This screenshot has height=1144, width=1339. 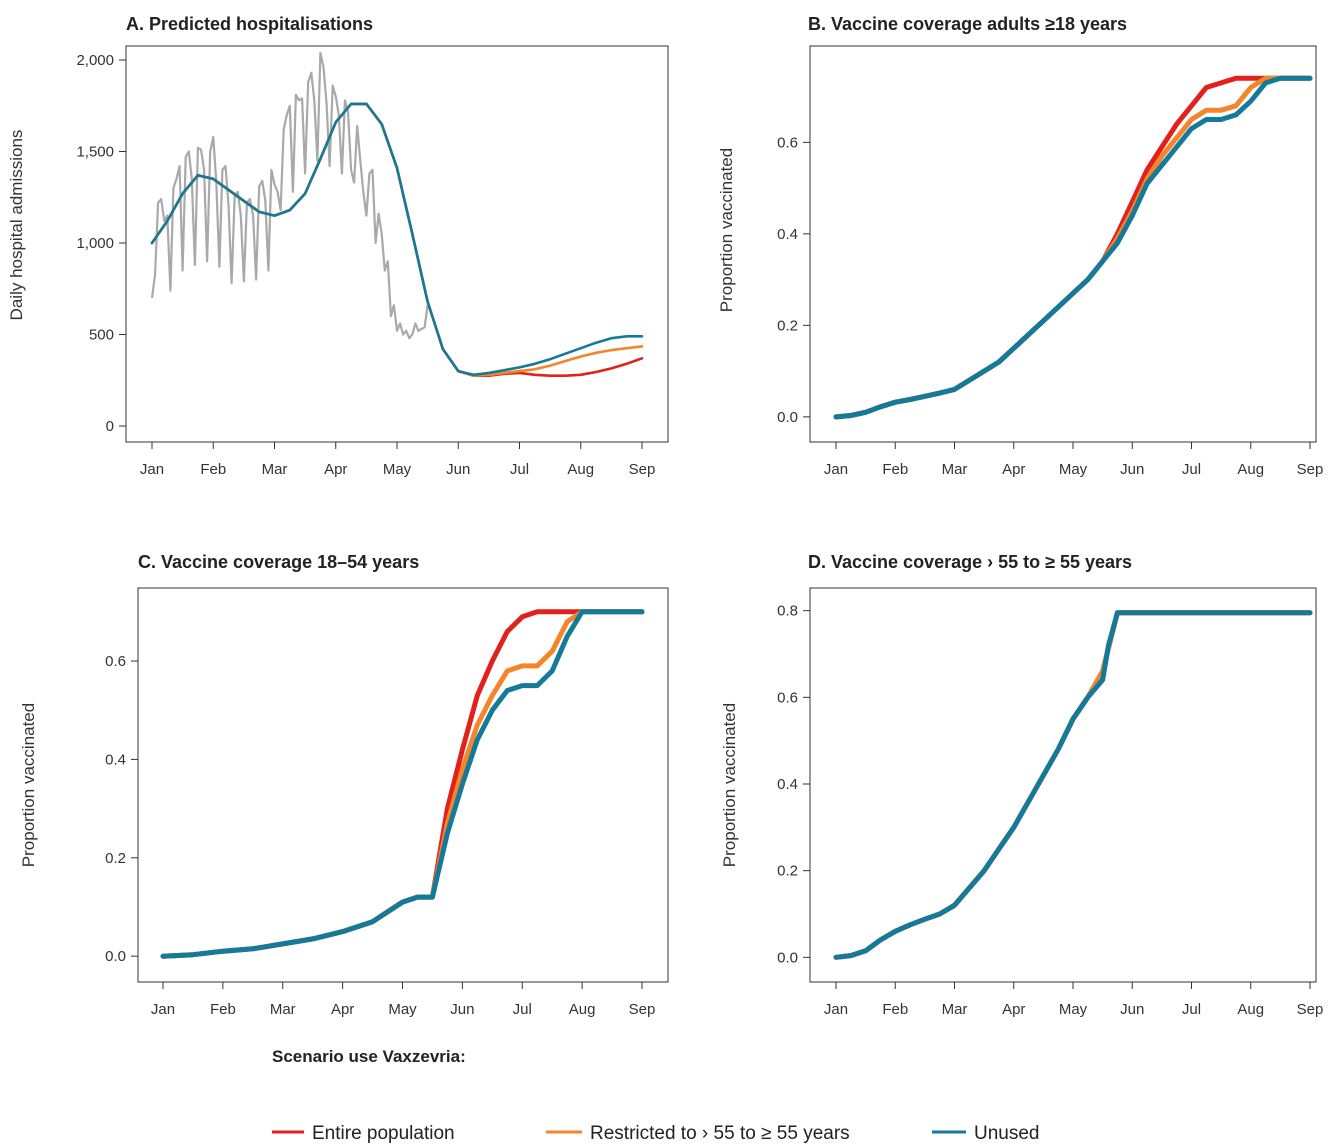 I want to click on legend-label-restricted: Restricted to › 55 to ≥ 55 years, so click(x=720, y=1133).